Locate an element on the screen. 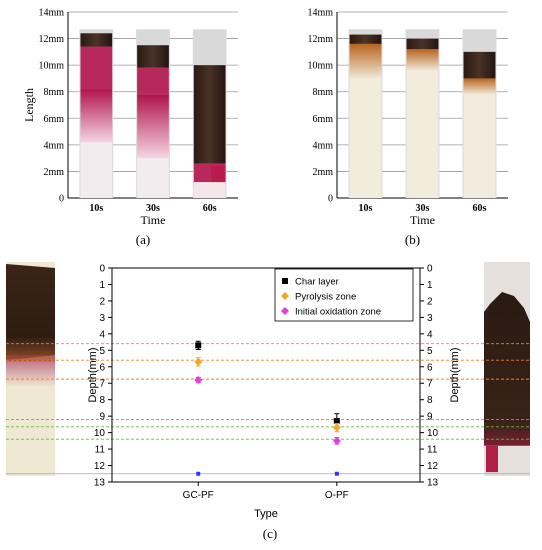 The height and width of the screenshot is (550, 542). y-tick-label-right: 7 is located at coordinates (430, 384).